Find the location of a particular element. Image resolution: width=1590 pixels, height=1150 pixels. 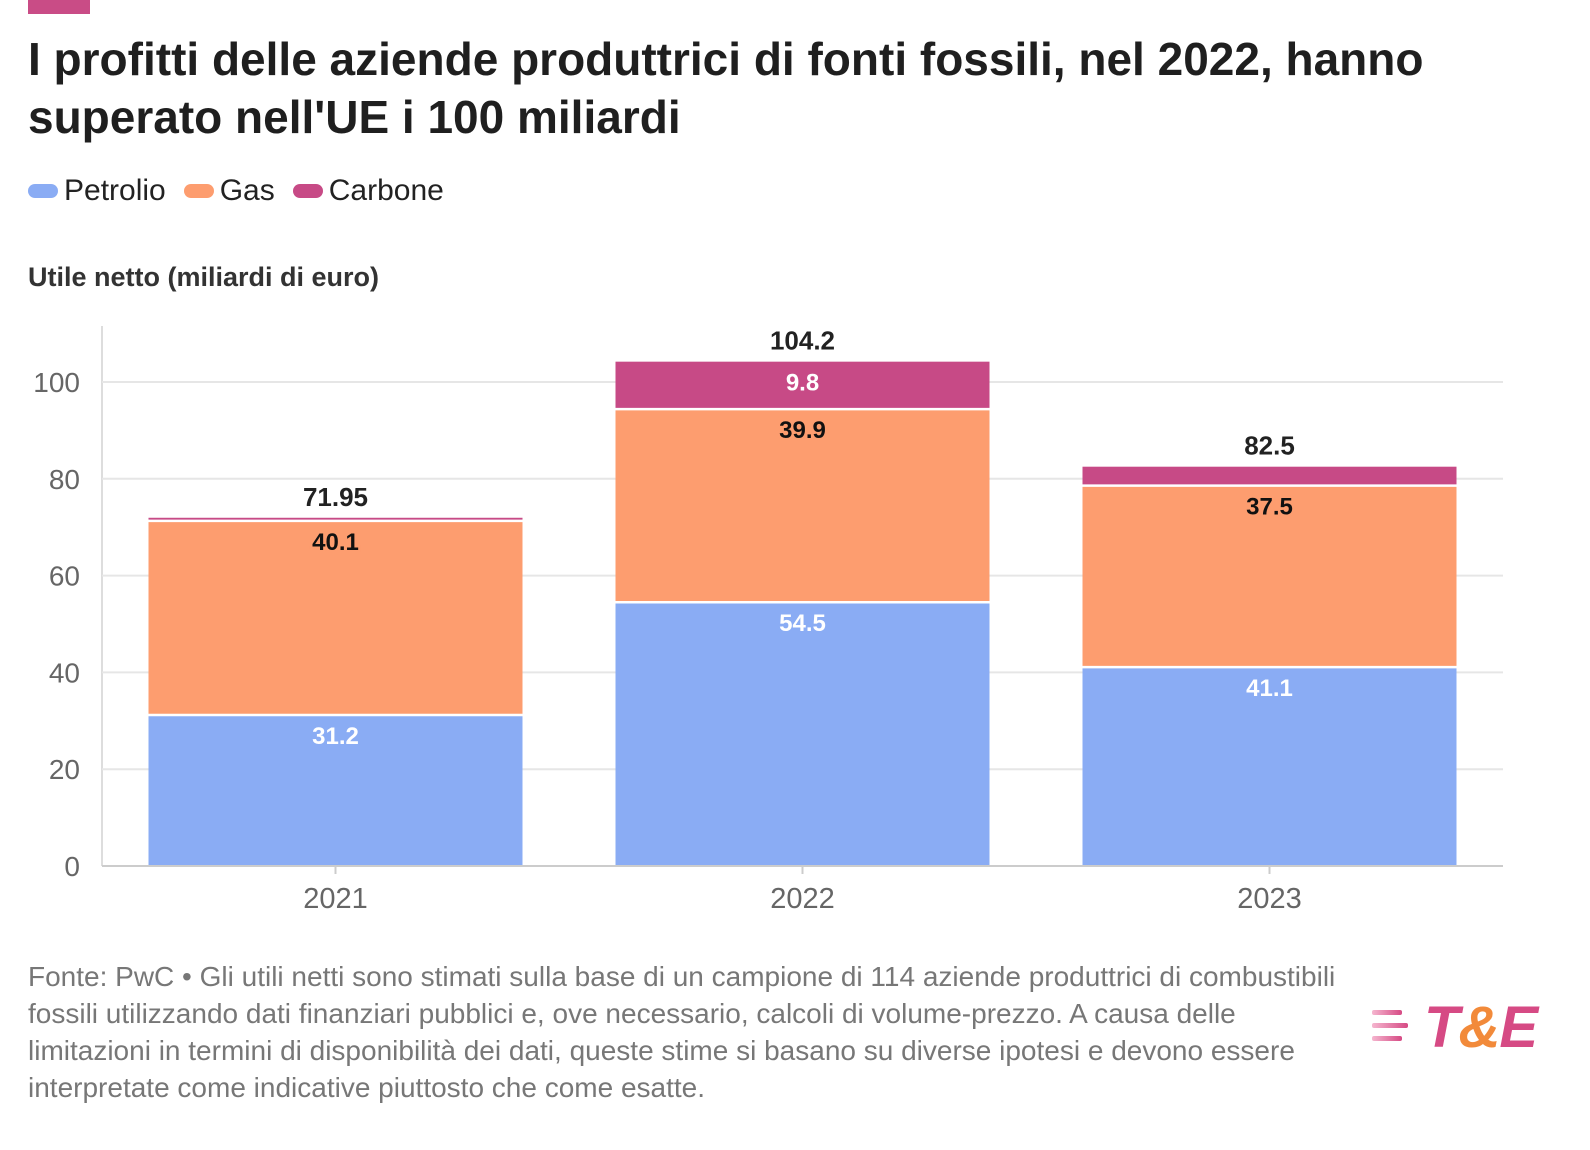

legend-label-gas: Gas is located at coordinates (247, 190).